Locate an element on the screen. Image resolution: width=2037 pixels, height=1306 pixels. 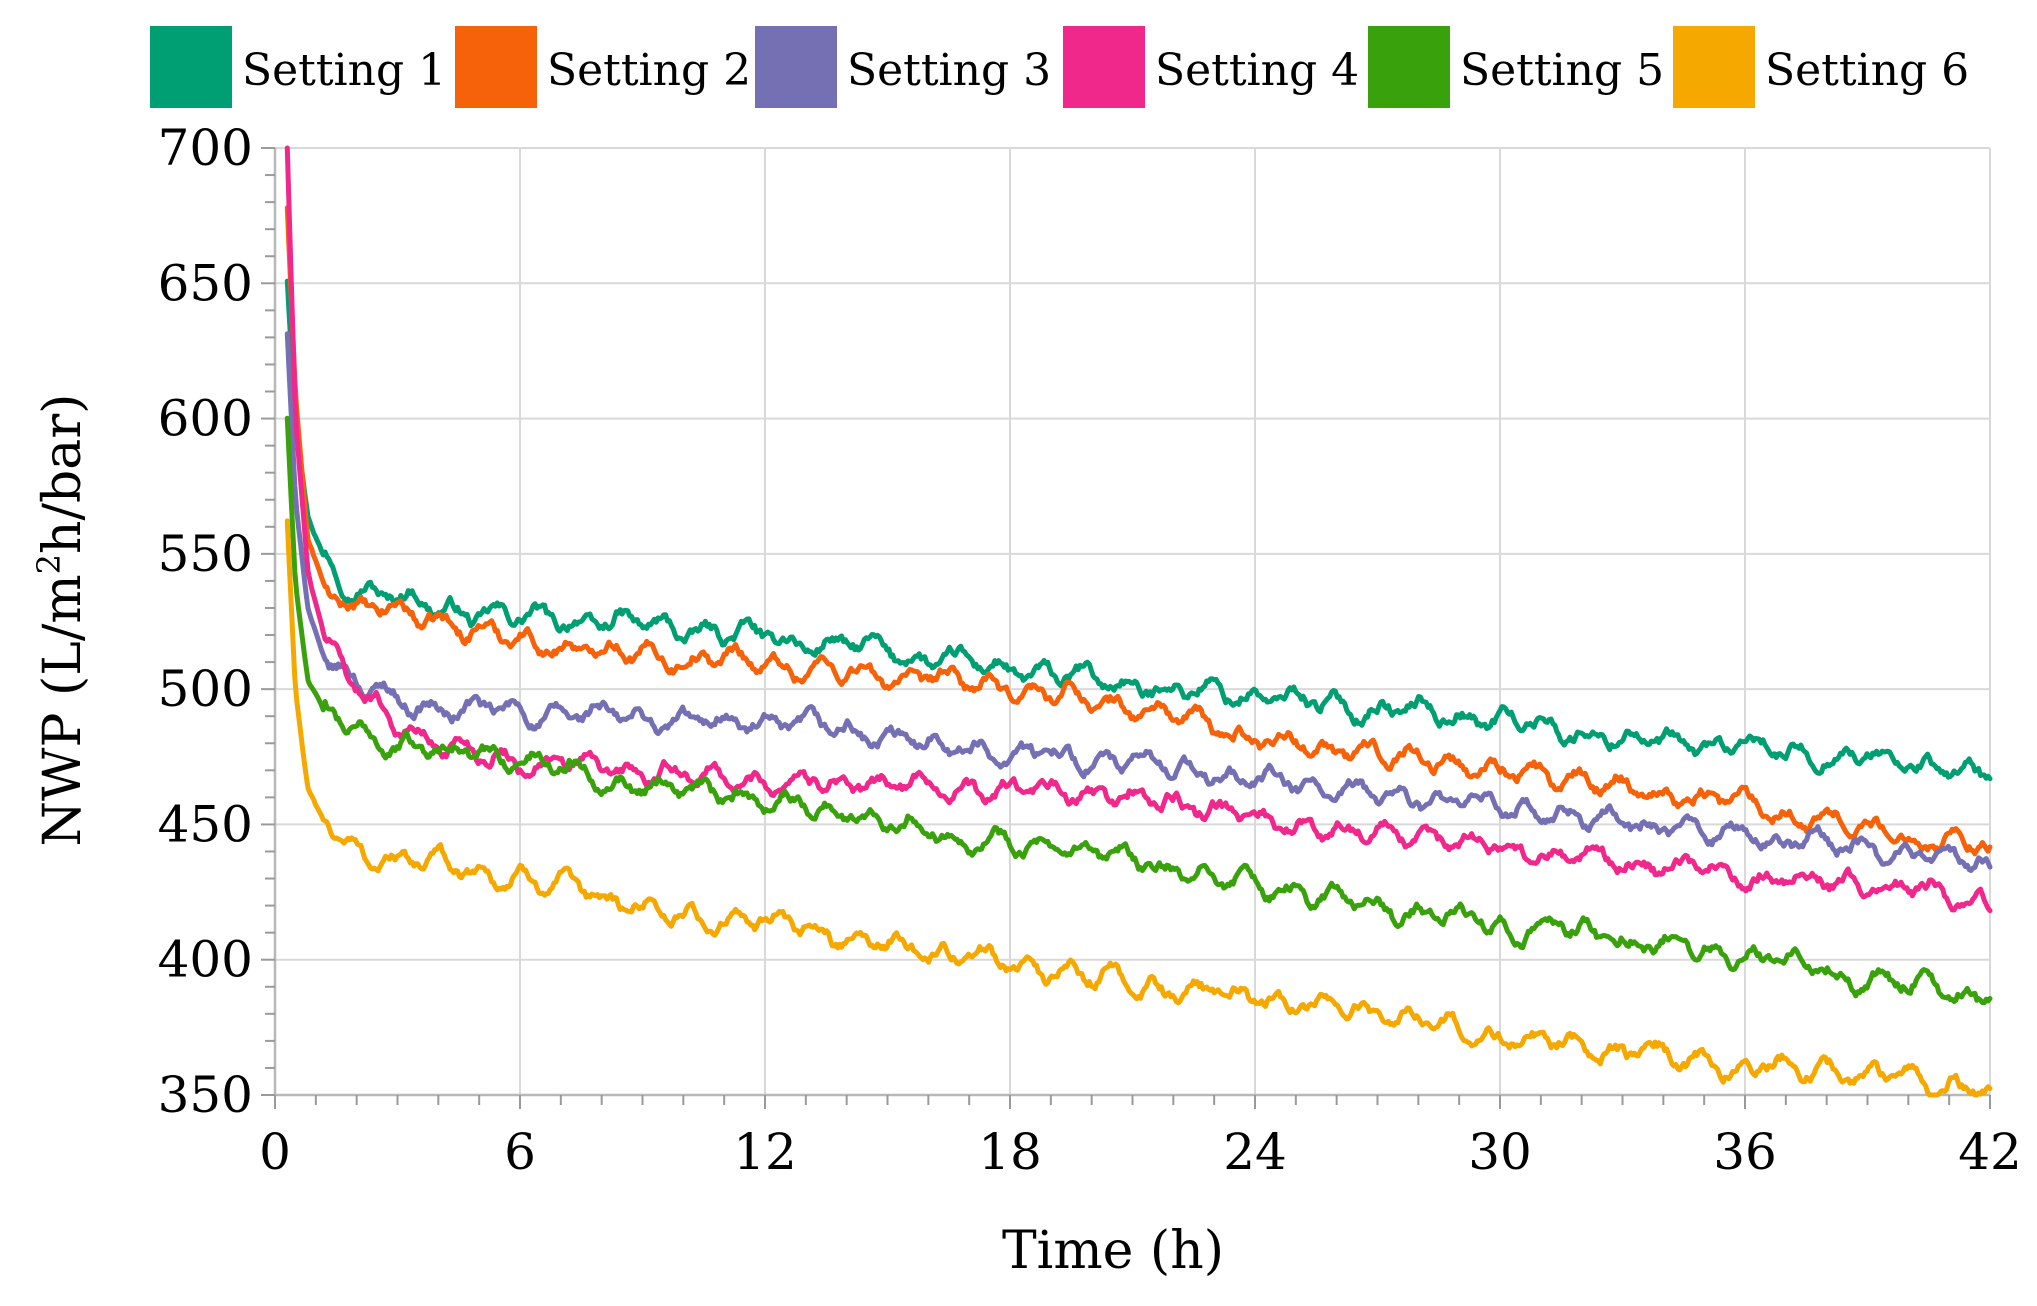
y-tick-label: 400 is located at coordinates (205, 960).